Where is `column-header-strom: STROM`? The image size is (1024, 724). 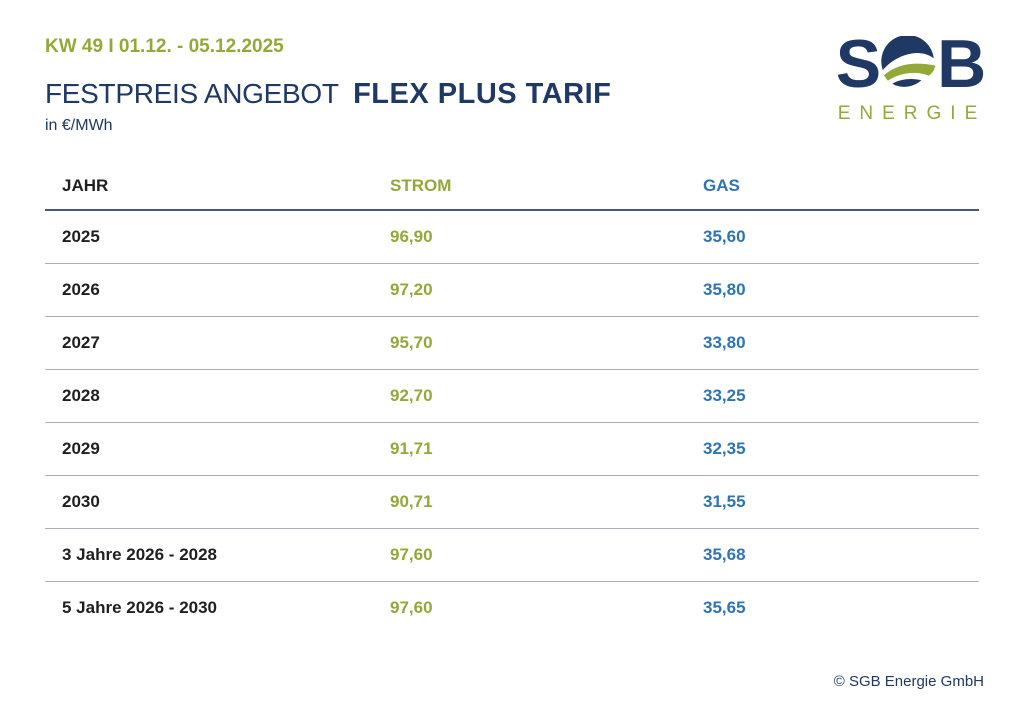
column-header-strom: STROM is located at coordinates (529, 193).